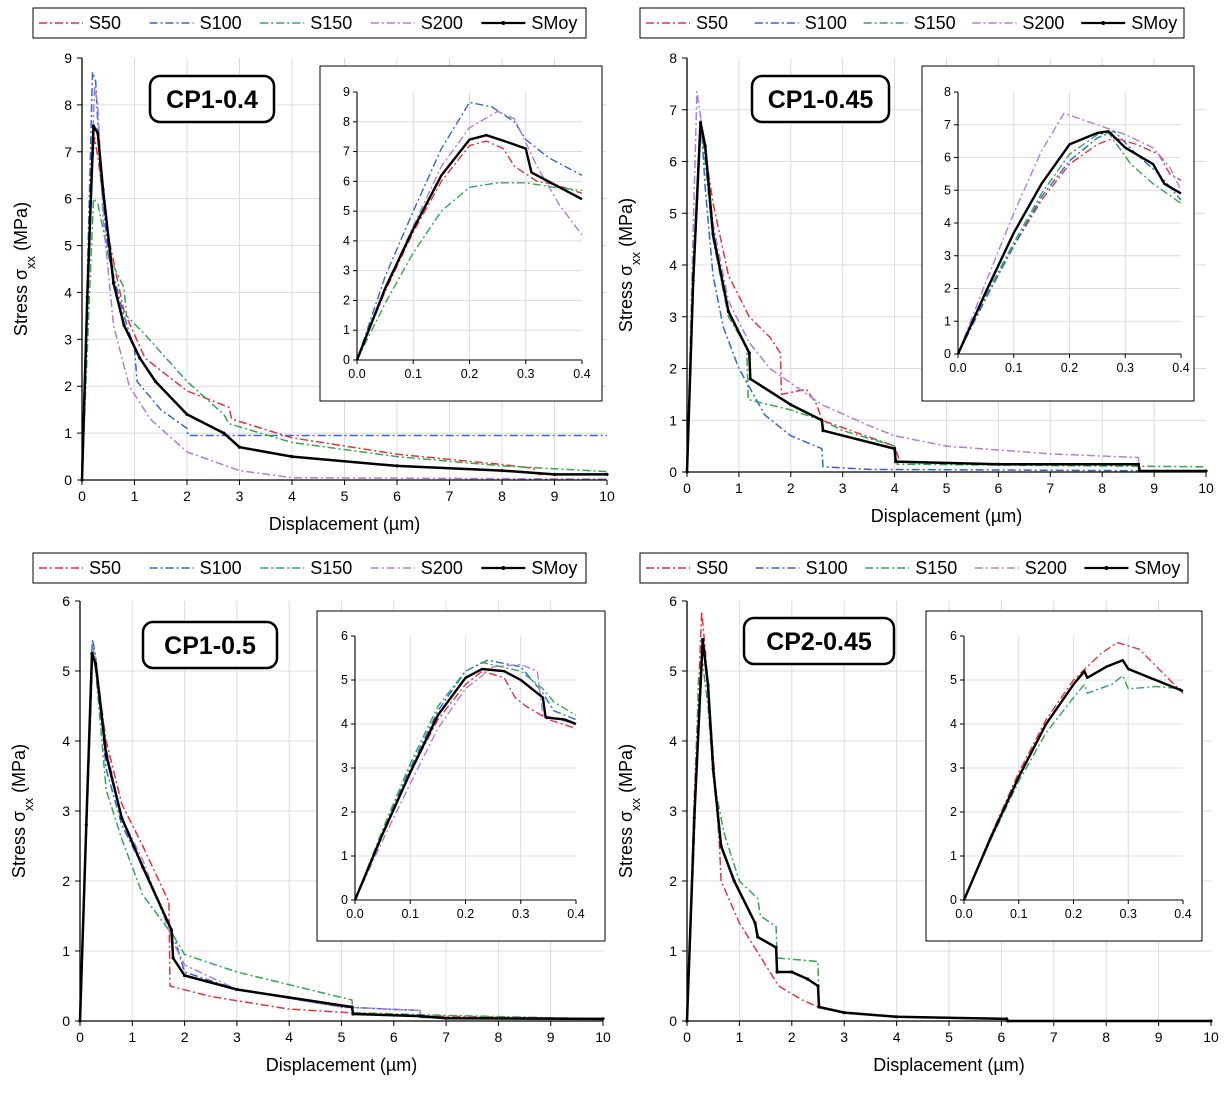  Describe the element at coordinates (947, 158) in the screenshot. I see `inset-y-tick-label-1-6: 6` at that location.